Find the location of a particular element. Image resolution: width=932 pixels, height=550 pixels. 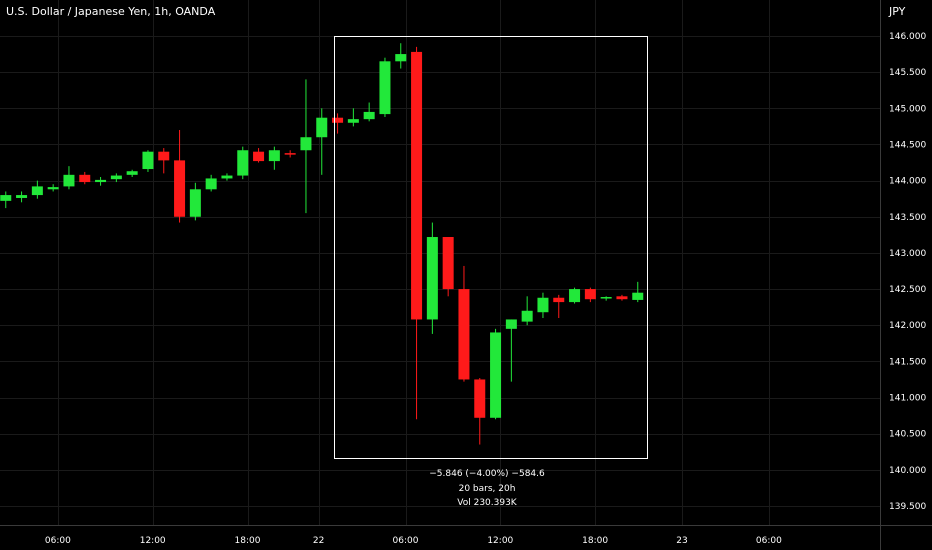

measure-volume-label: Vol 230.393K is located at coordinates (487, 503).